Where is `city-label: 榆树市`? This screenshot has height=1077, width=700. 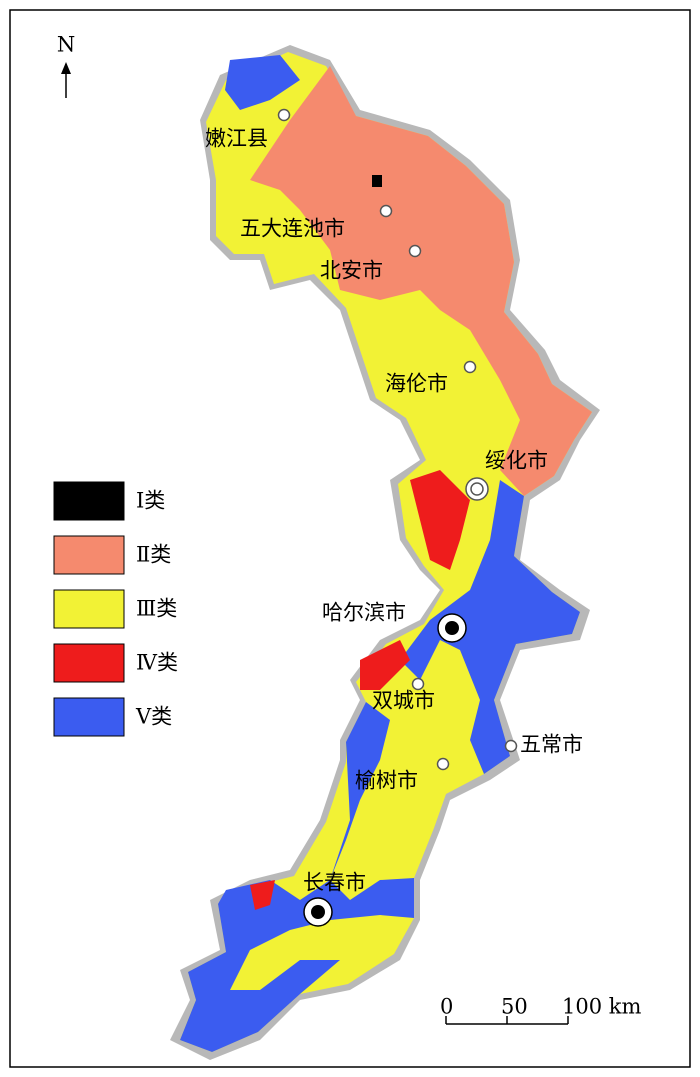
city-label: 榆树市 is located at coordinates (386, 781).